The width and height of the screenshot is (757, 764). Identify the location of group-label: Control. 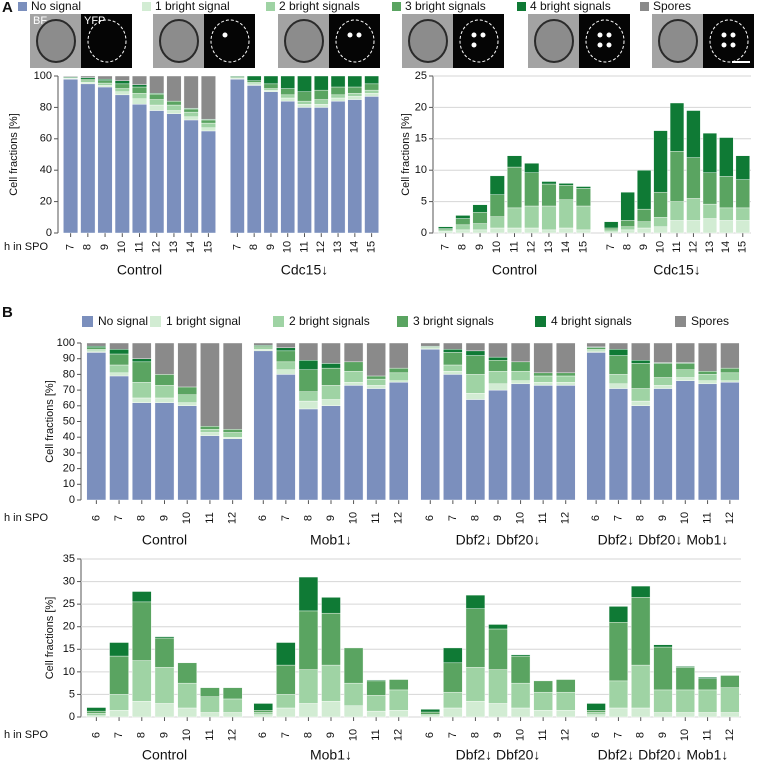
(139, 270).